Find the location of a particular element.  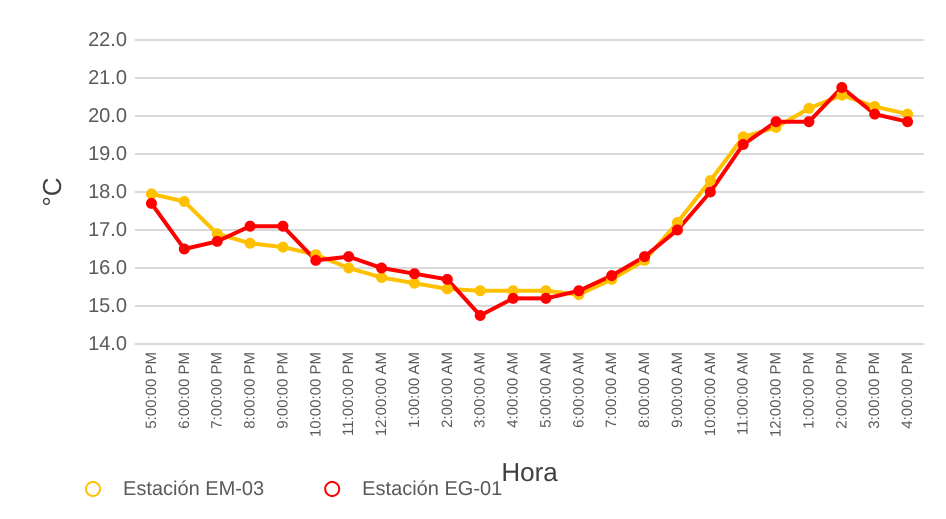

y-axis-title: °C is located at coordinates (52, 192).